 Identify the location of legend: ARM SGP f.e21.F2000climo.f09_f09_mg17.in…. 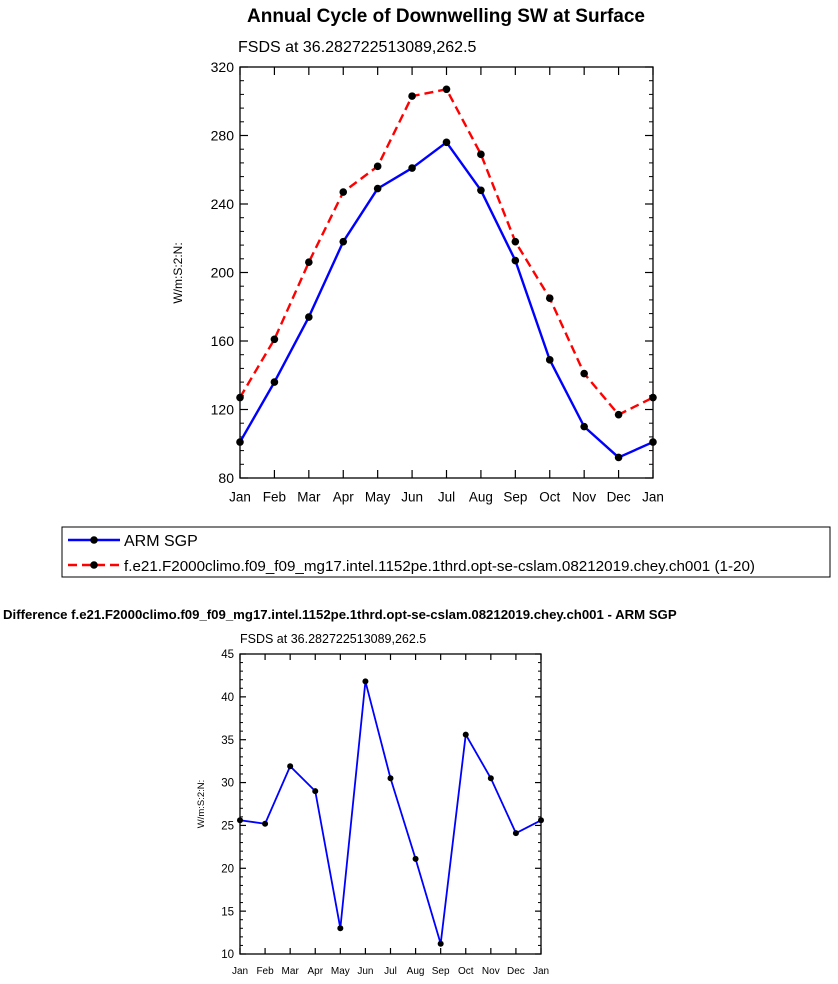
(446, 552).